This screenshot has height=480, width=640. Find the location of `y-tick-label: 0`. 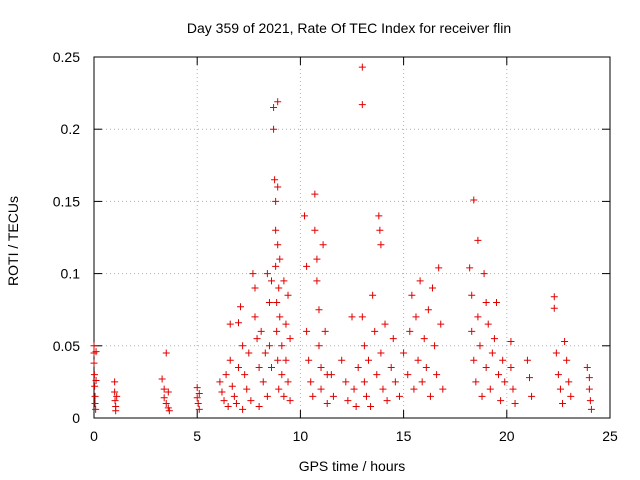

y-tick-label: 0 is located at coordinates (76, 418).